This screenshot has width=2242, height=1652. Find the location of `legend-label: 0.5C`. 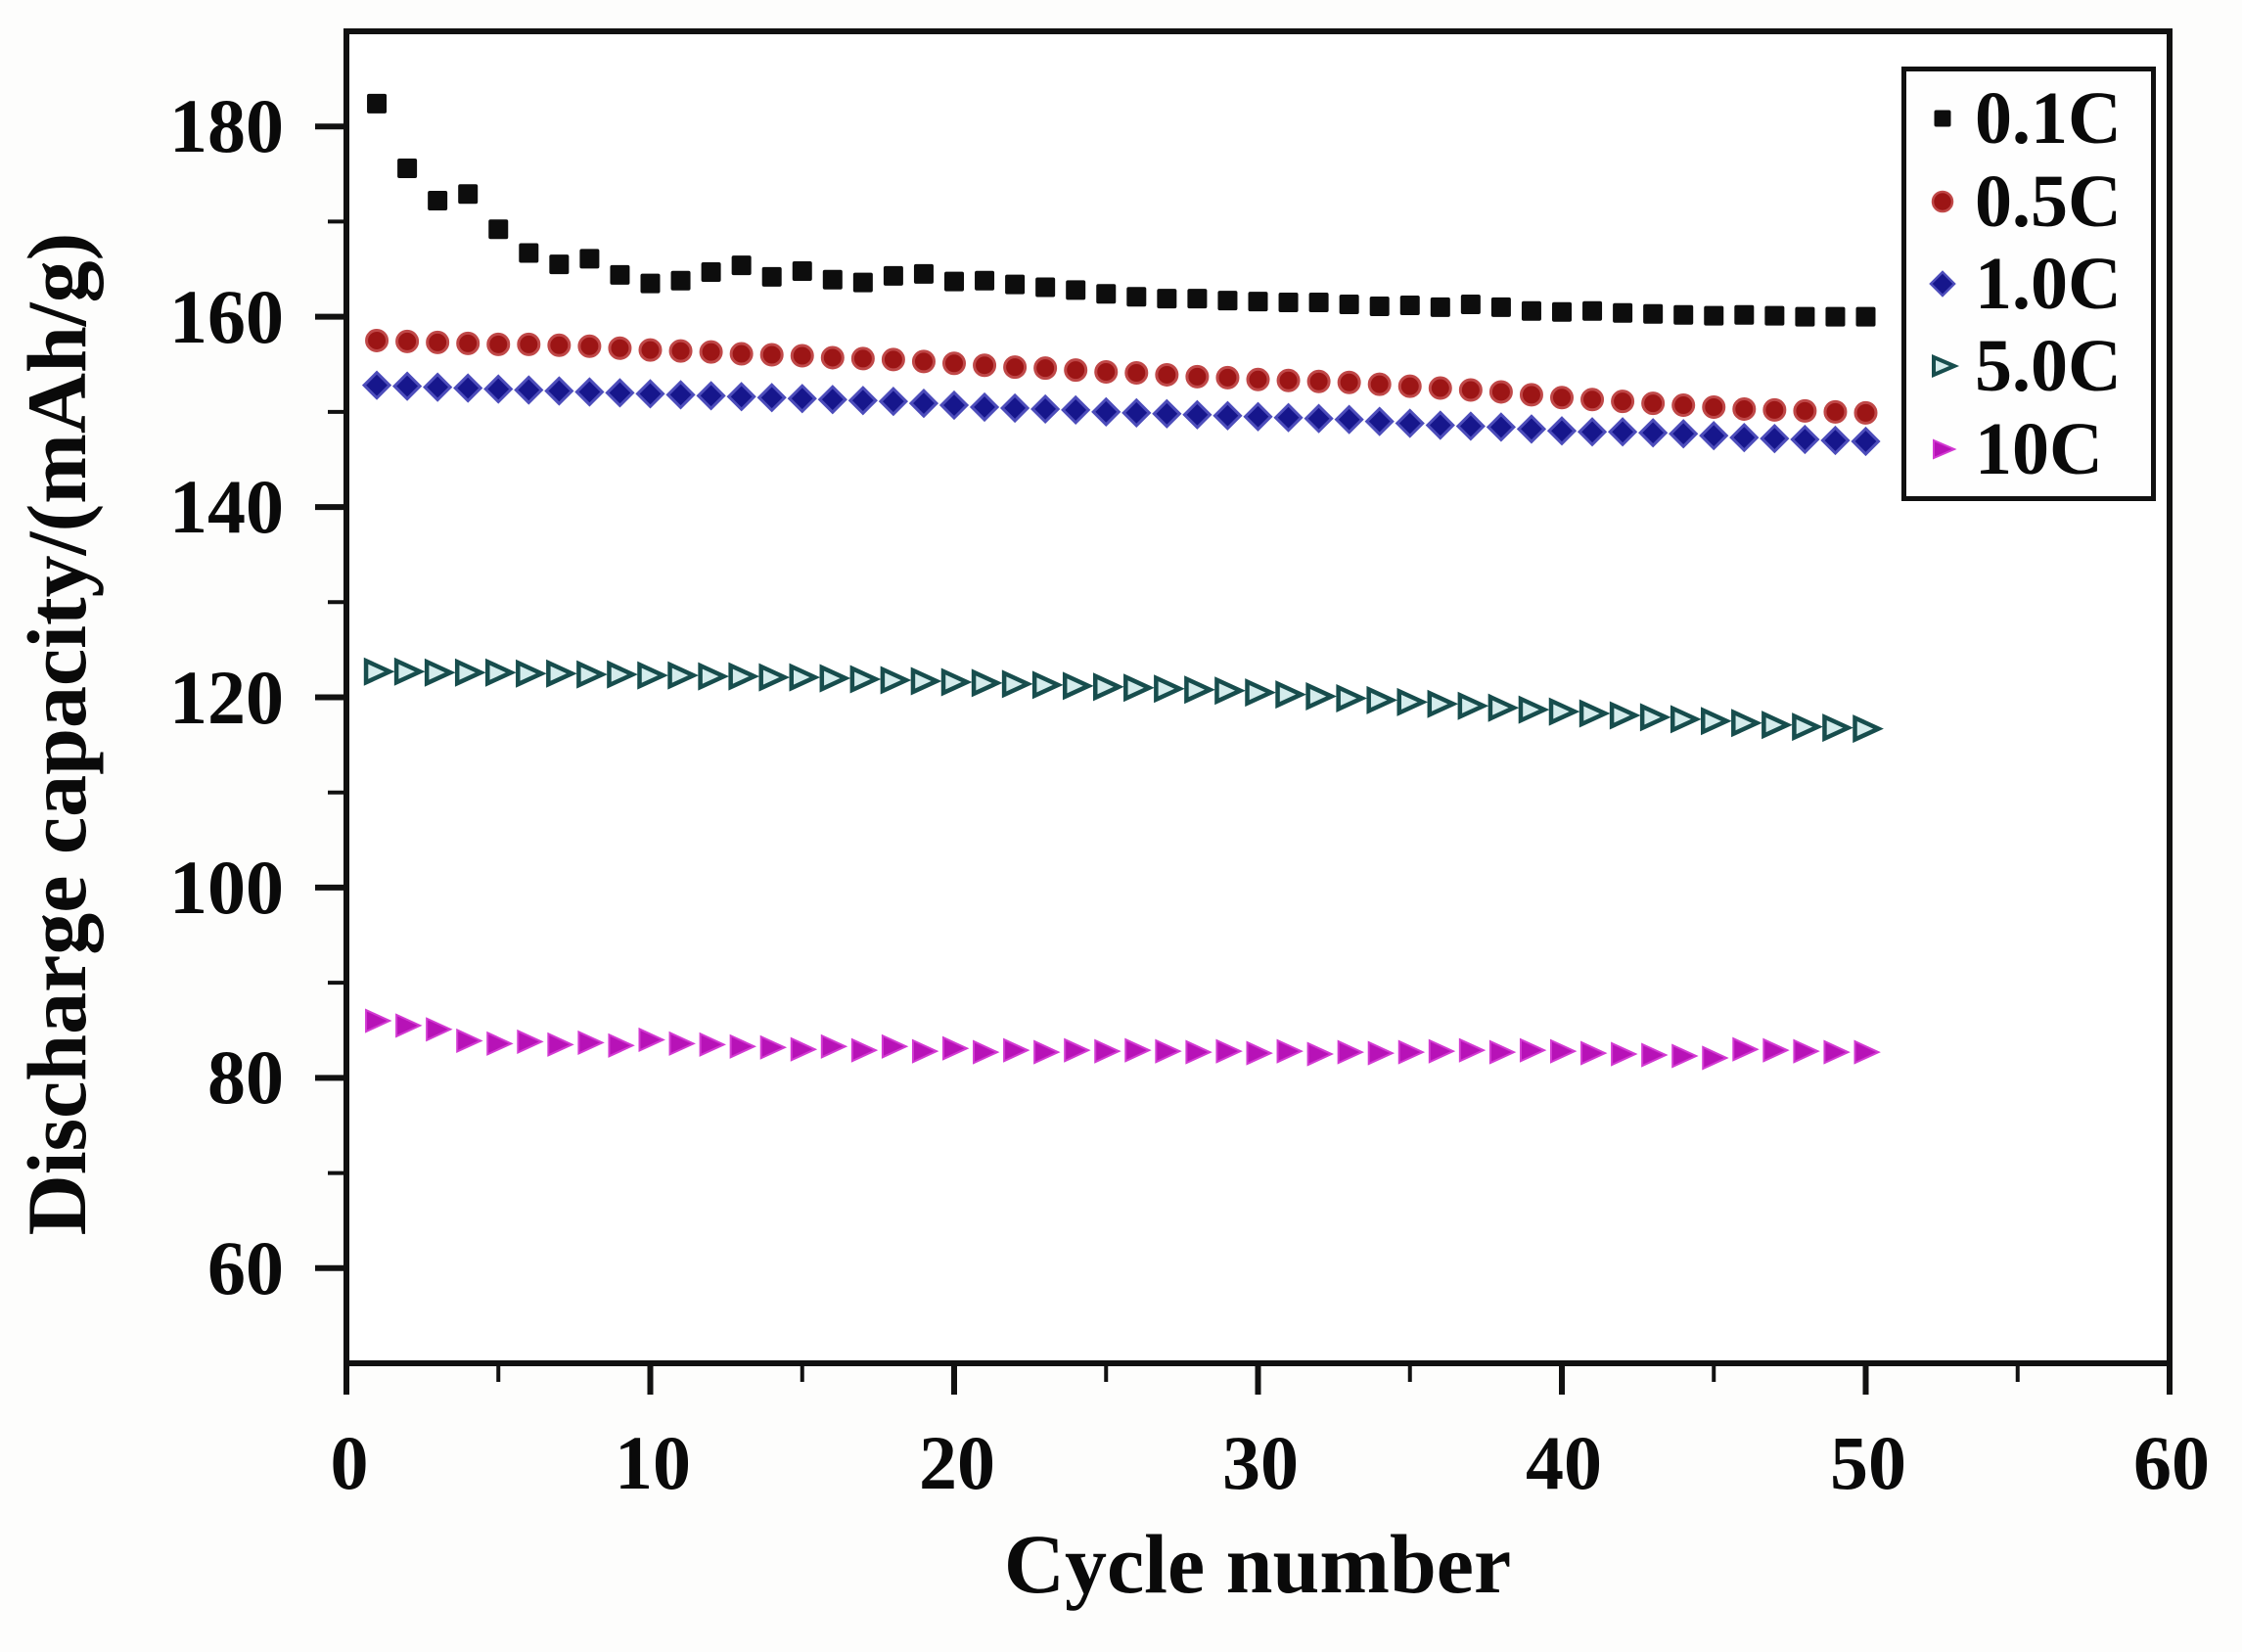

legend-label: 0.5C is located at coordinates (2048, 201).